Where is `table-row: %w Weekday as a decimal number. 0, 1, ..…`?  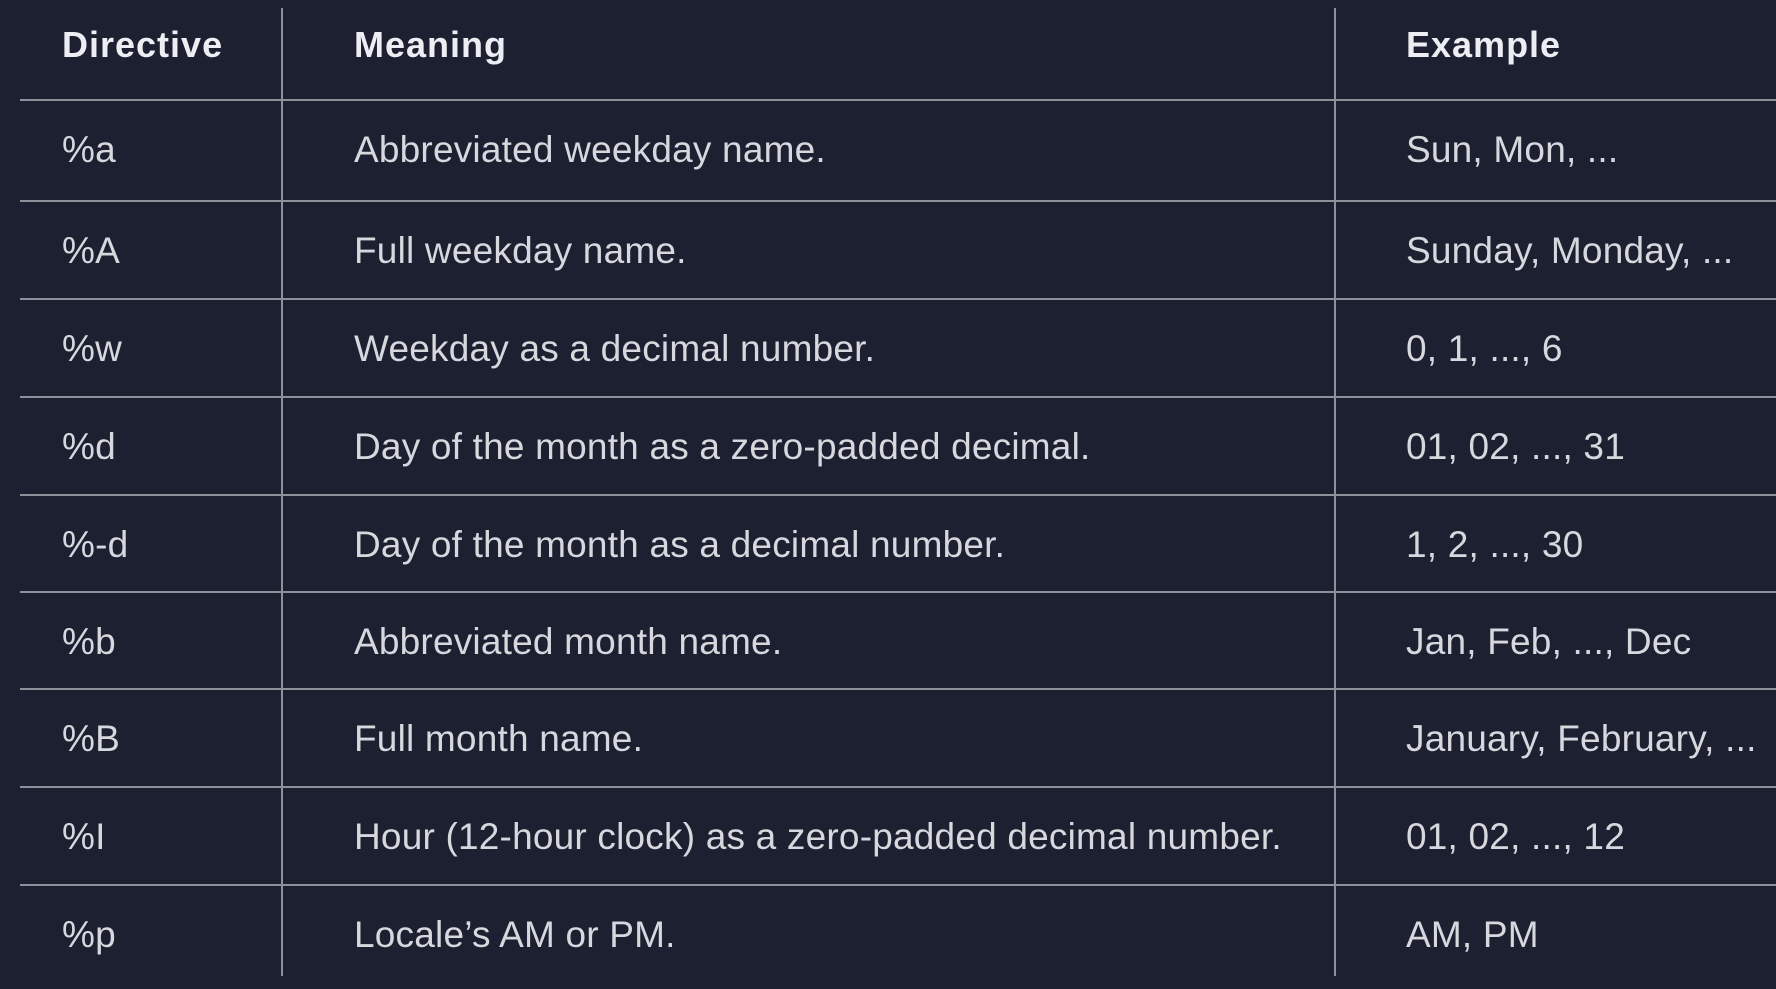
table-row: %w Weekday as a decimal number. 0, 1, ..… is located at coordinates (888, 349).